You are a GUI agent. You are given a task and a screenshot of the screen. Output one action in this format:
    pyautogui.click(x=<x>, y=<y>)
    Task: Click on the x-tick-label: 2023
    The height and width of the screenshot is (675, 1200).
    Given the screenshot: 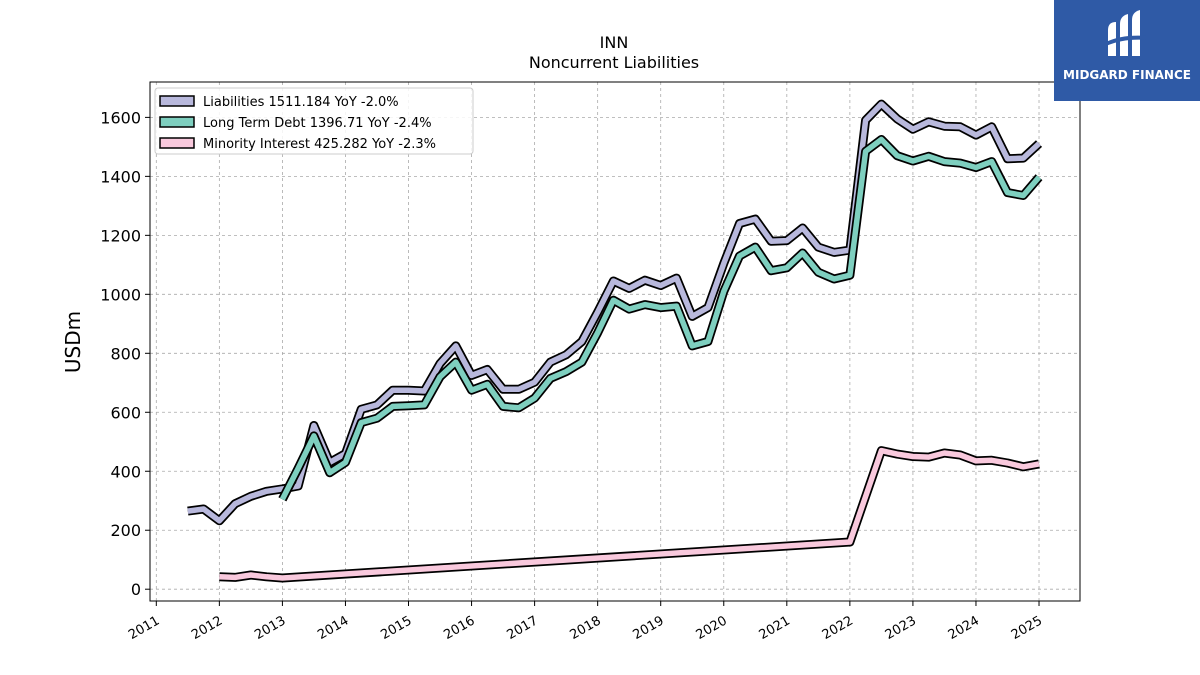 What is the action you would take?
    pyautogui.click(x=901, y=628)
    